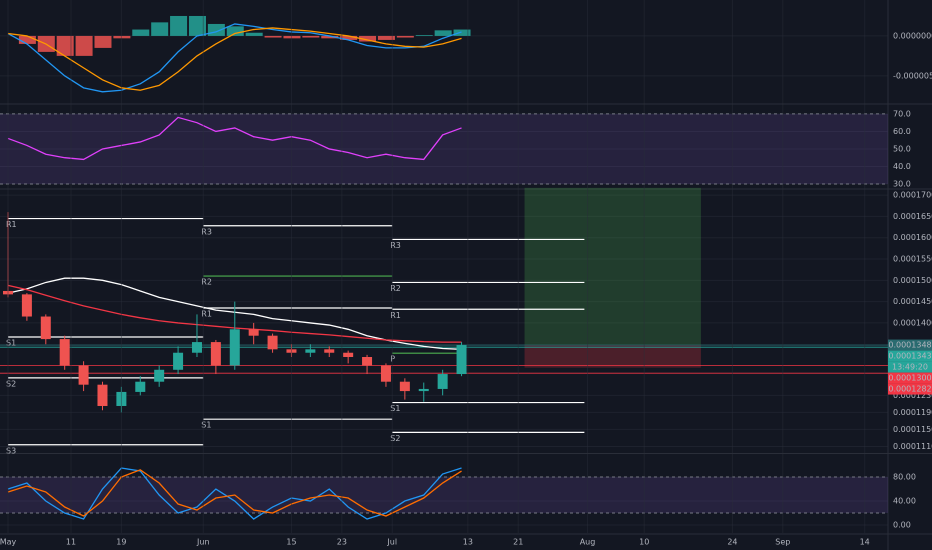 The height and width of the screenshot is (550, 932). What do you see at coordinates (71, 542) in the screenshot?
I see `x-tick-label: 11` at bounding box center [71, 542].